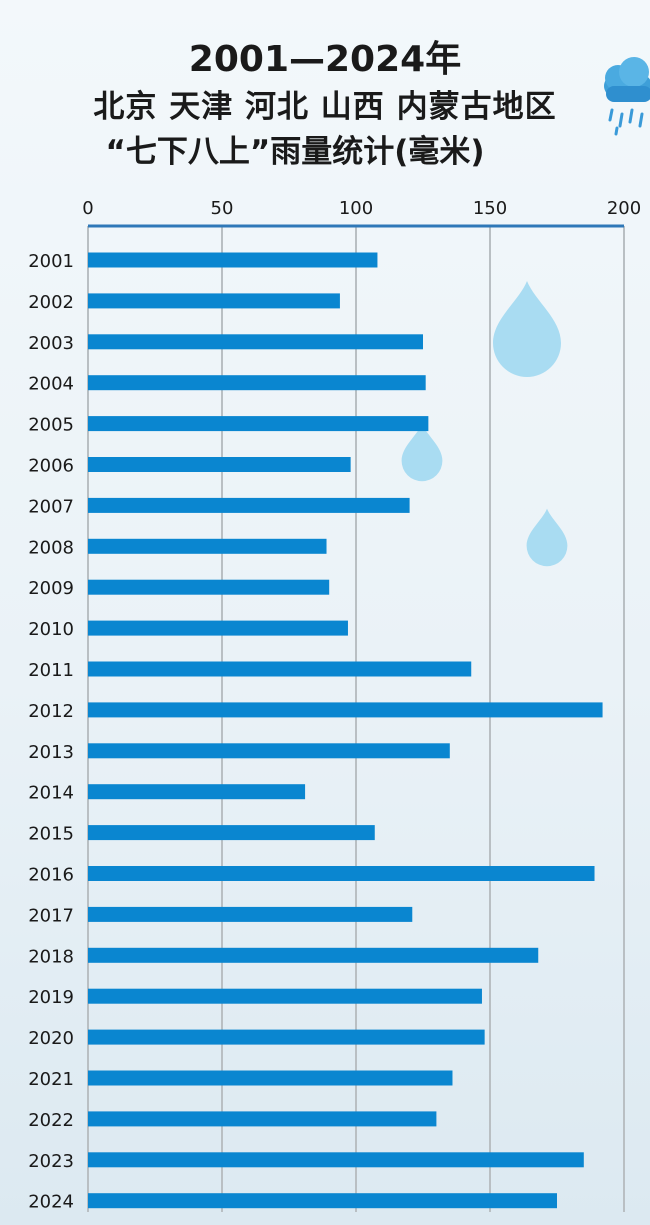  What do you see at coordinates (295, 152) in the screenshot?
I see `title-line-3: “七下八上”雨量统计(毫米)` at bounding box center [295, 152].